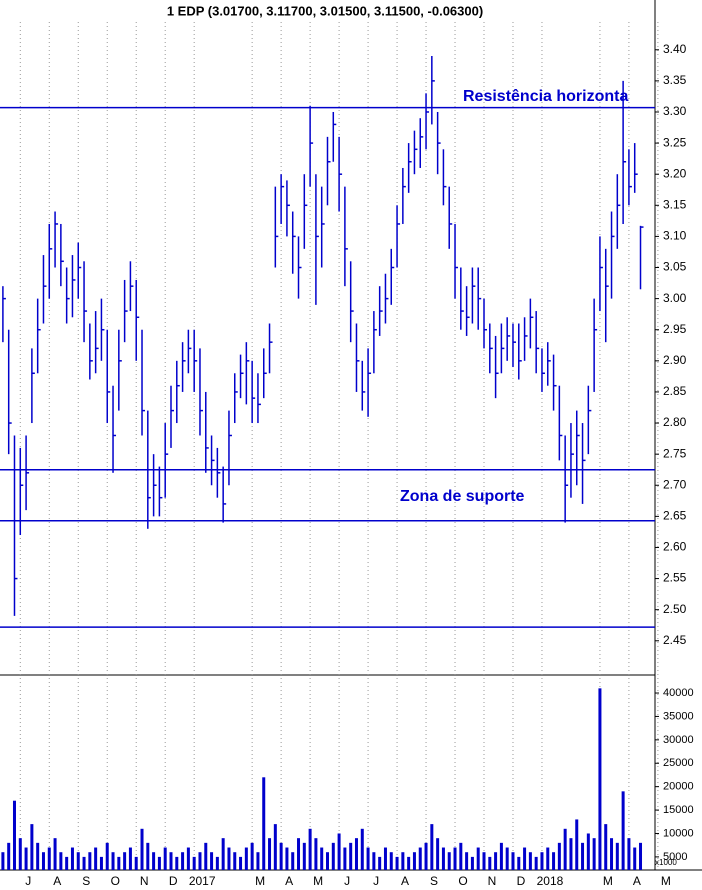  I want to click on volume-tick-label: 10000, so click(678, 833).